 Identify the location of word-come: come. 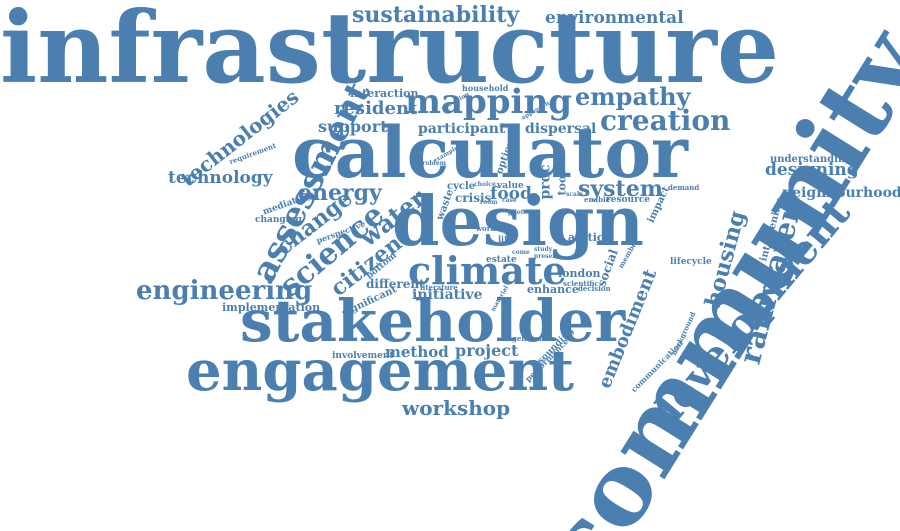
(521, 252).